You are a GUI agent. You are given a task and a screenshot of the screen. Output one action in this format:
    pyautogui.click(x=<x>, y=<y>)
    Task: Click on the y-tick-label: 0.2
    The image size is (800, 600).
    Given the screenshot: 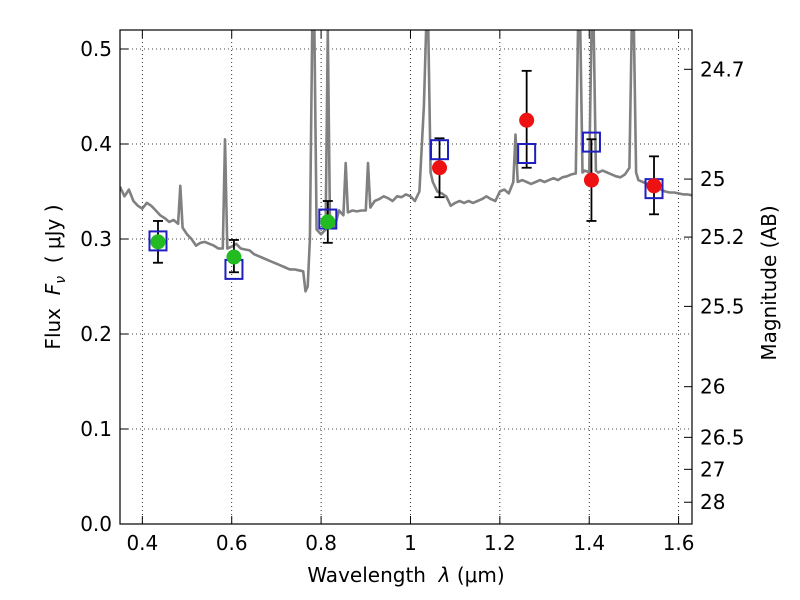 What is the action you would take?
    pyautogui.click(x=96, y=334)
    